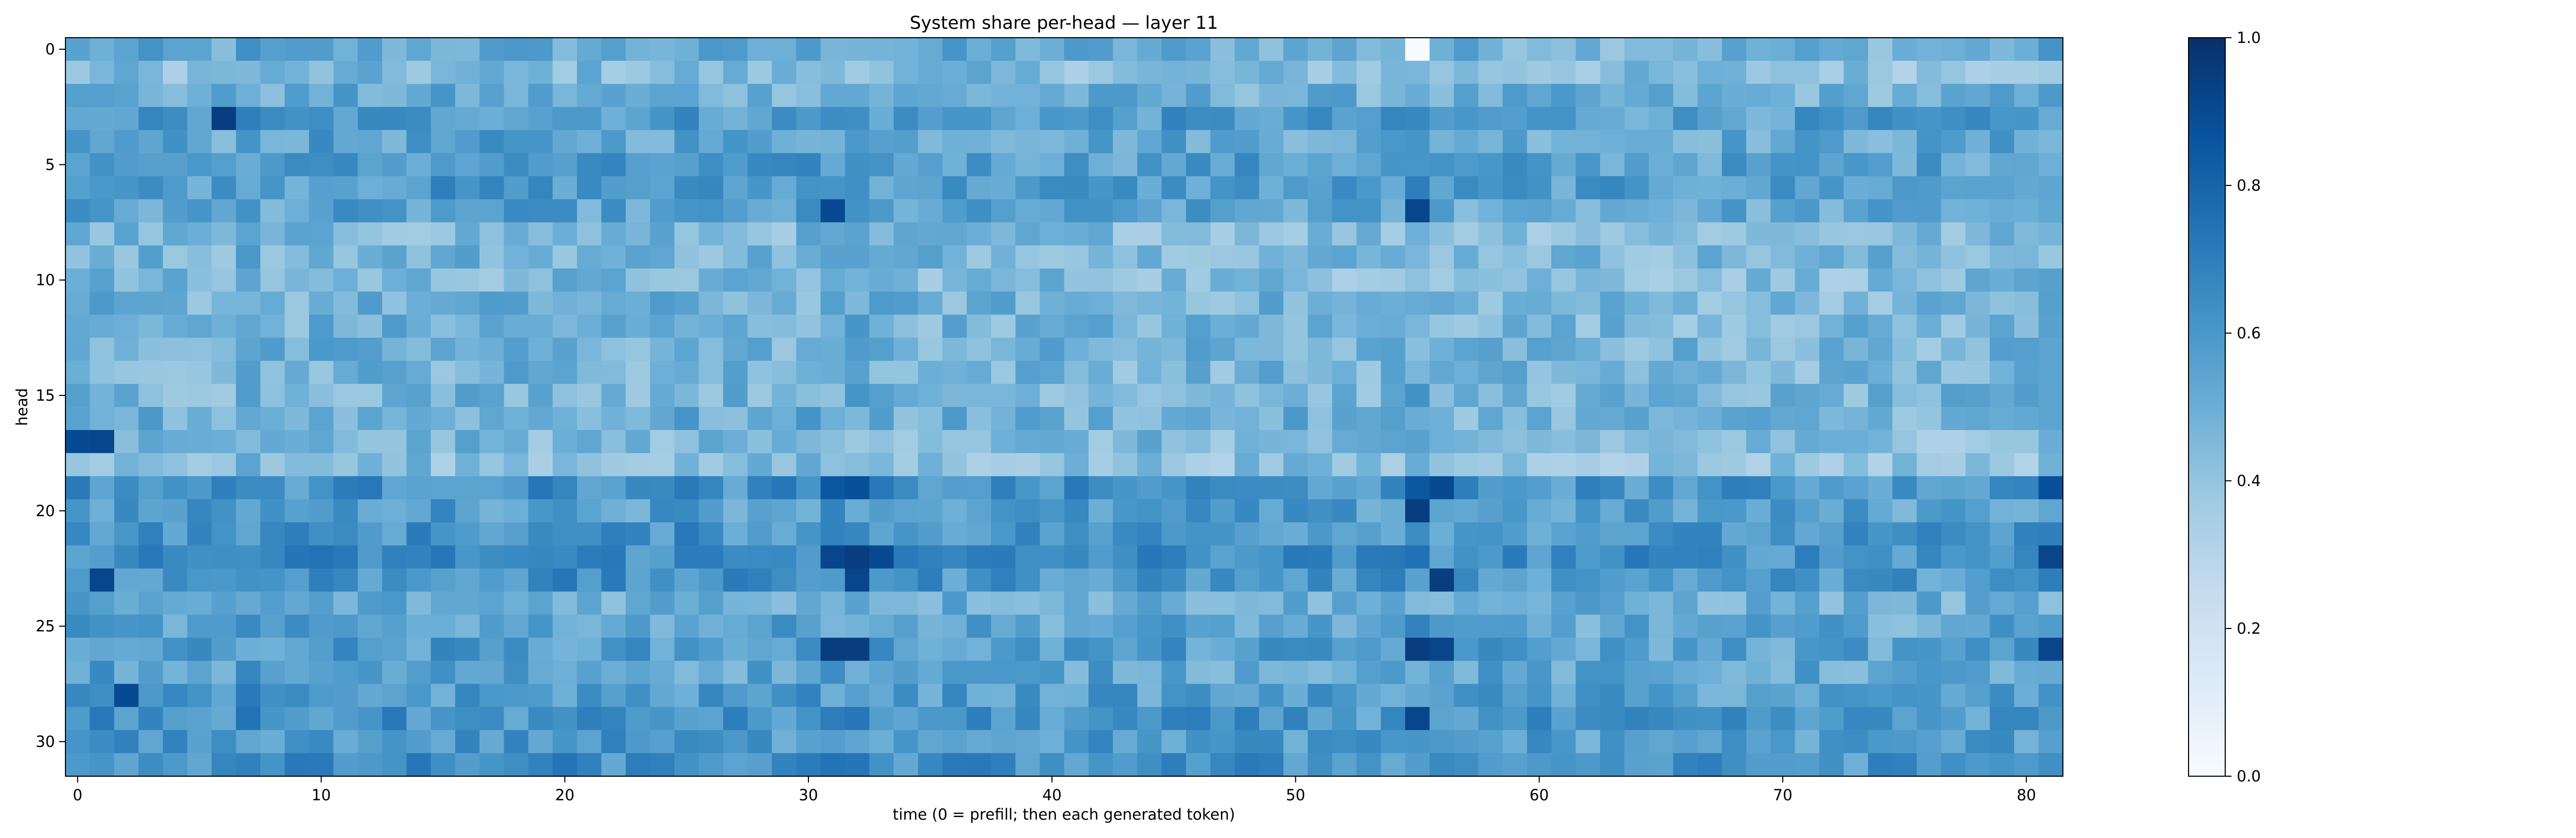 The image size is (2576, 838). Describe the element at coordinates (45, 742) in the screenshot. I see `y-tick-label: 30` at that location.